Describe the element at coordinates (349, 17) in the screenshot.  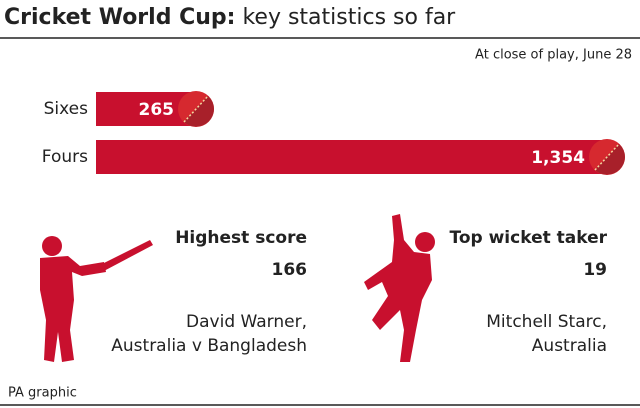
I see `chart-subtitle: key statistics so far` at that location.